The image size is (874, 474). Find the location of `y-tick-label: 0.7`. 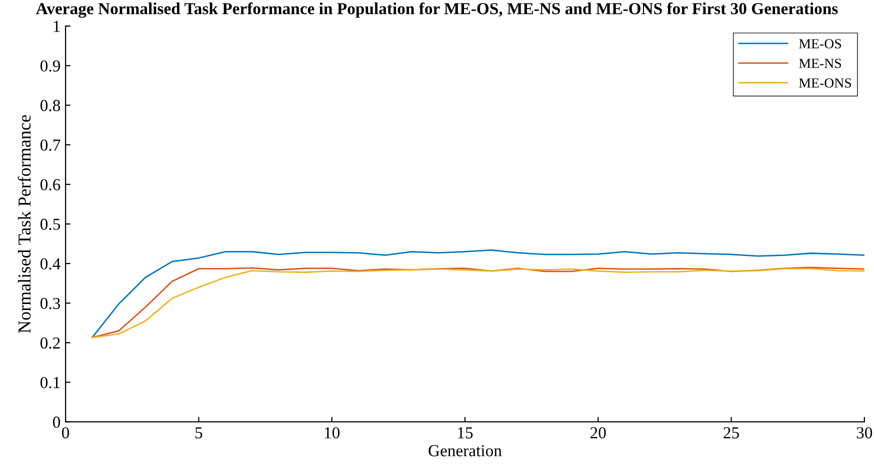

y-tick-label: 0.7 is located at coordinates (50, 145).